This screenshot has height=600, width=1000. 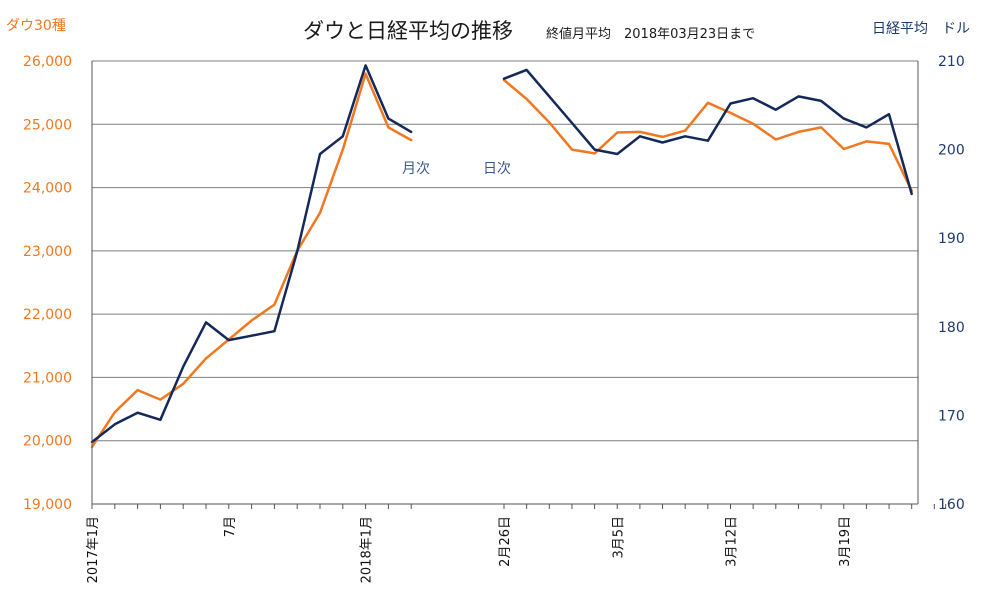 I want to click on left-tick-label: 25,000, so click(x=47, y=125).